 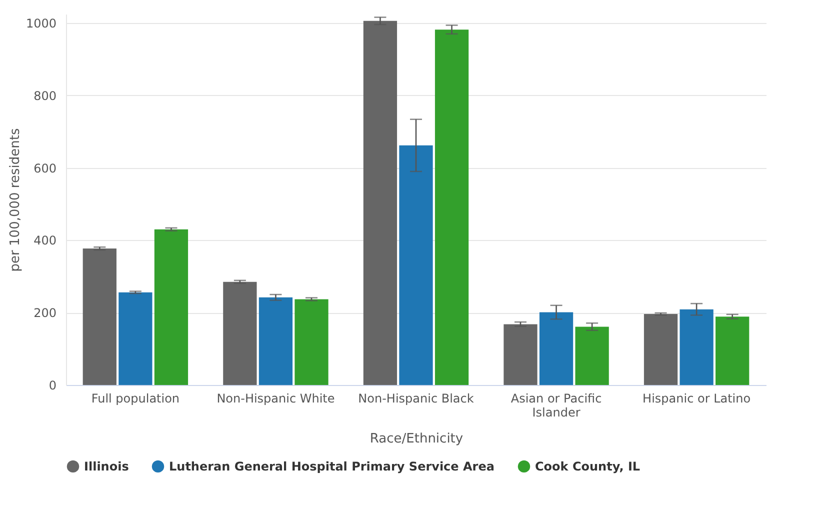 What do you see at coordinates (135, 399) in the screenshot?
I see `x-tick-label: Full population` at bounding box center [135, 399].